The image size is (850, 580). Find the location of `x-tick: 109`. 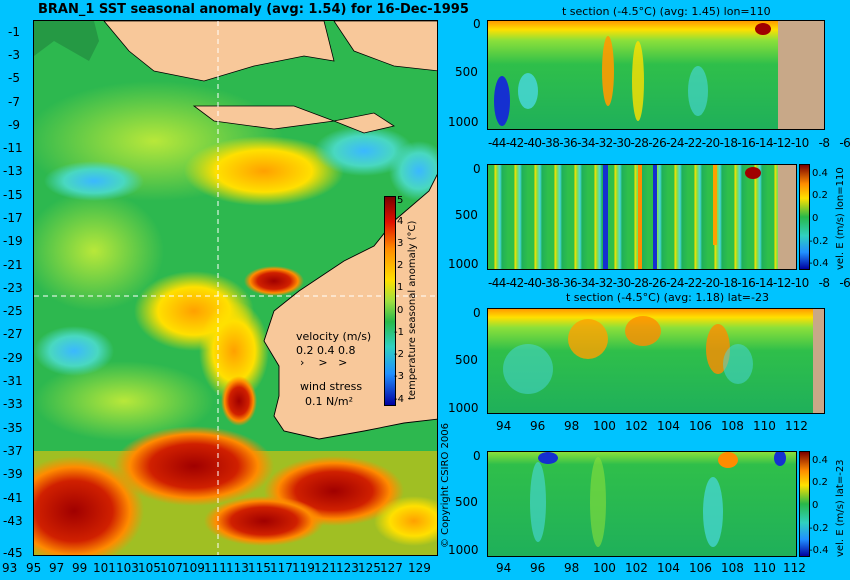

x-tick: 109 is located at coordinates (193, 568).